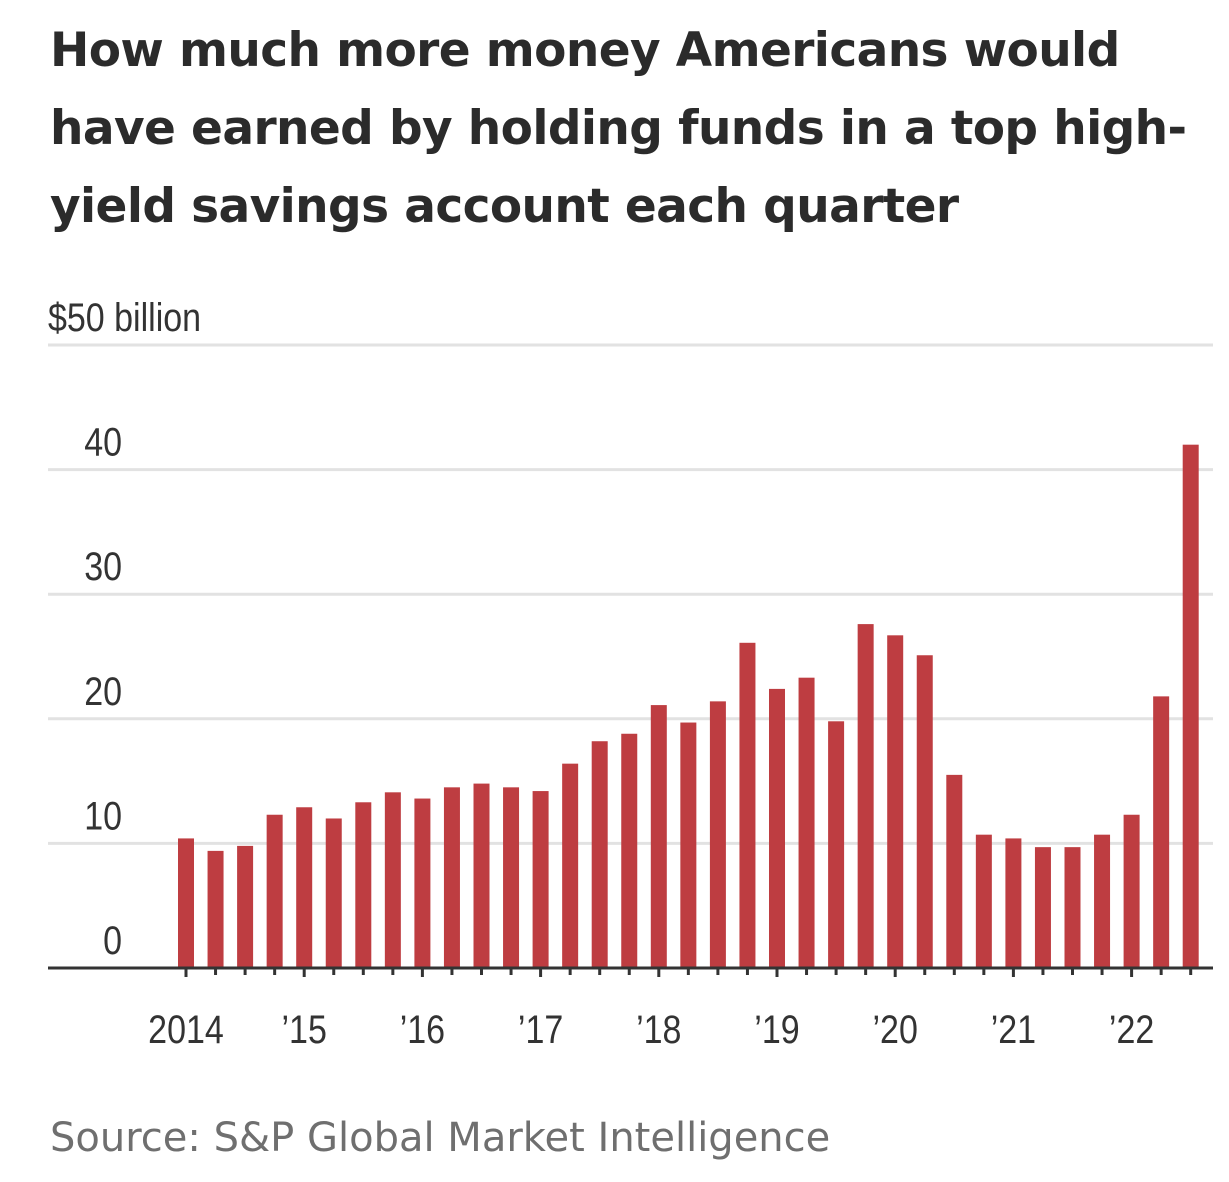  What do you see at coordinates (103, 566) in the screenshot?
I see `y-tick-label: 30` at bounding box center [103, 566].